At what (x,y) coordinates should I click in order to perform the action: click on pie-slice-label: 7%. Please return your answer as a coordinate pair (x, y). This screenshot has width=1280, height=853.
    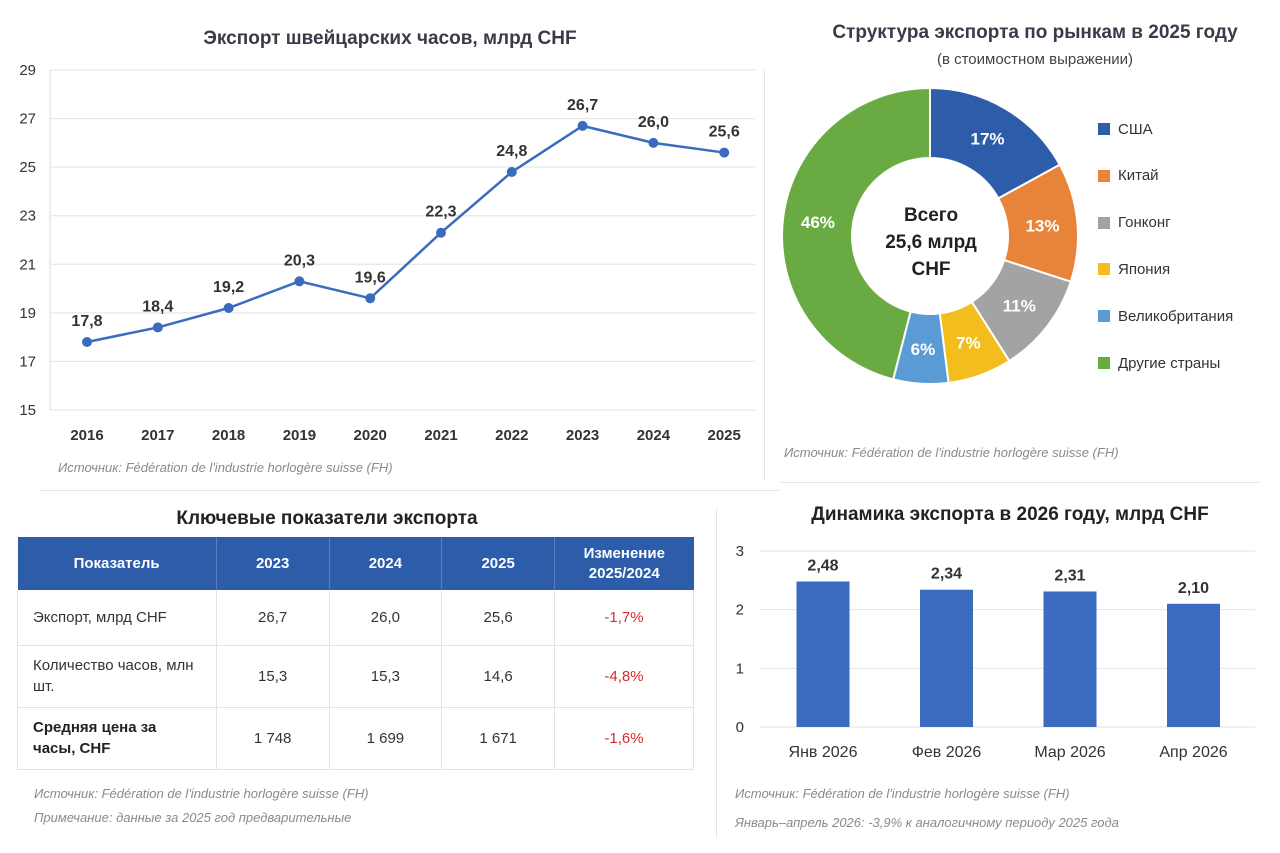
    Looking at the image, I should click on (968, 342).